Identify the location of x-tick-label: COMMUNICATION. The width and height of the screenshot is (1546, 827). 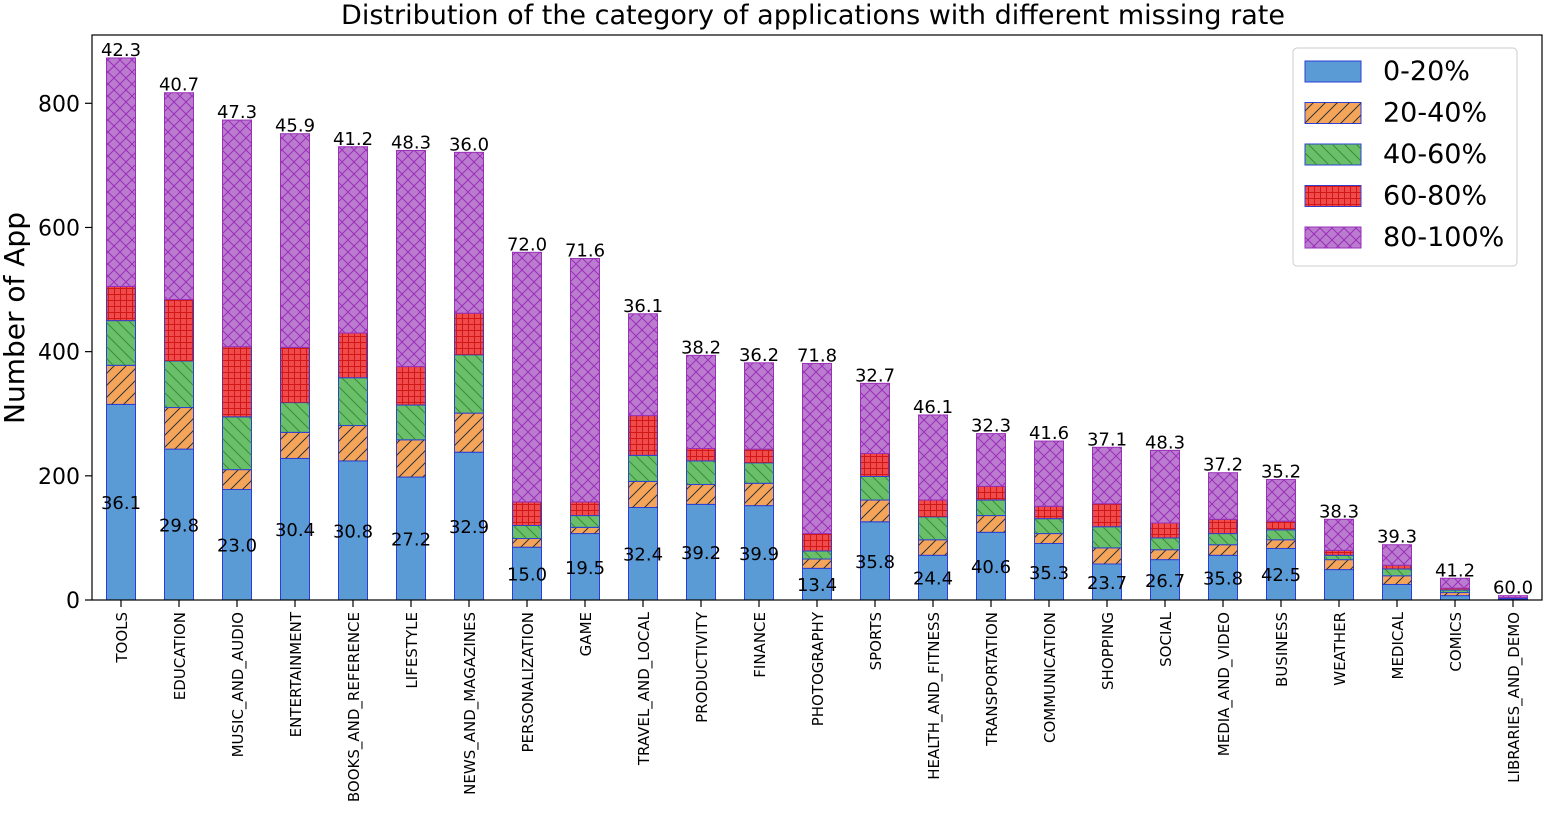
(1050, 677).